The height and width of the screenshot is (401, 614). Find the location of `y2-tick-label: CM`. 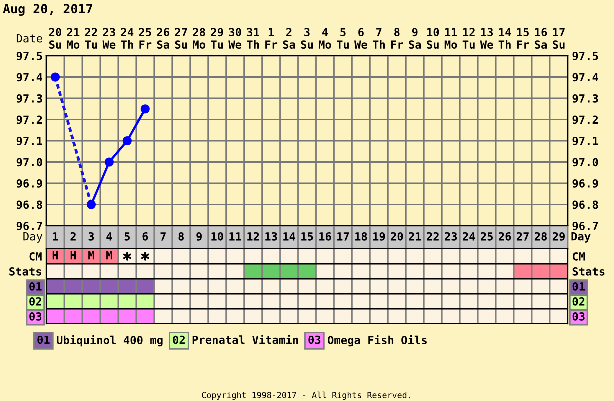

y2-tick-label: CM is located at coordinates (579, 256).